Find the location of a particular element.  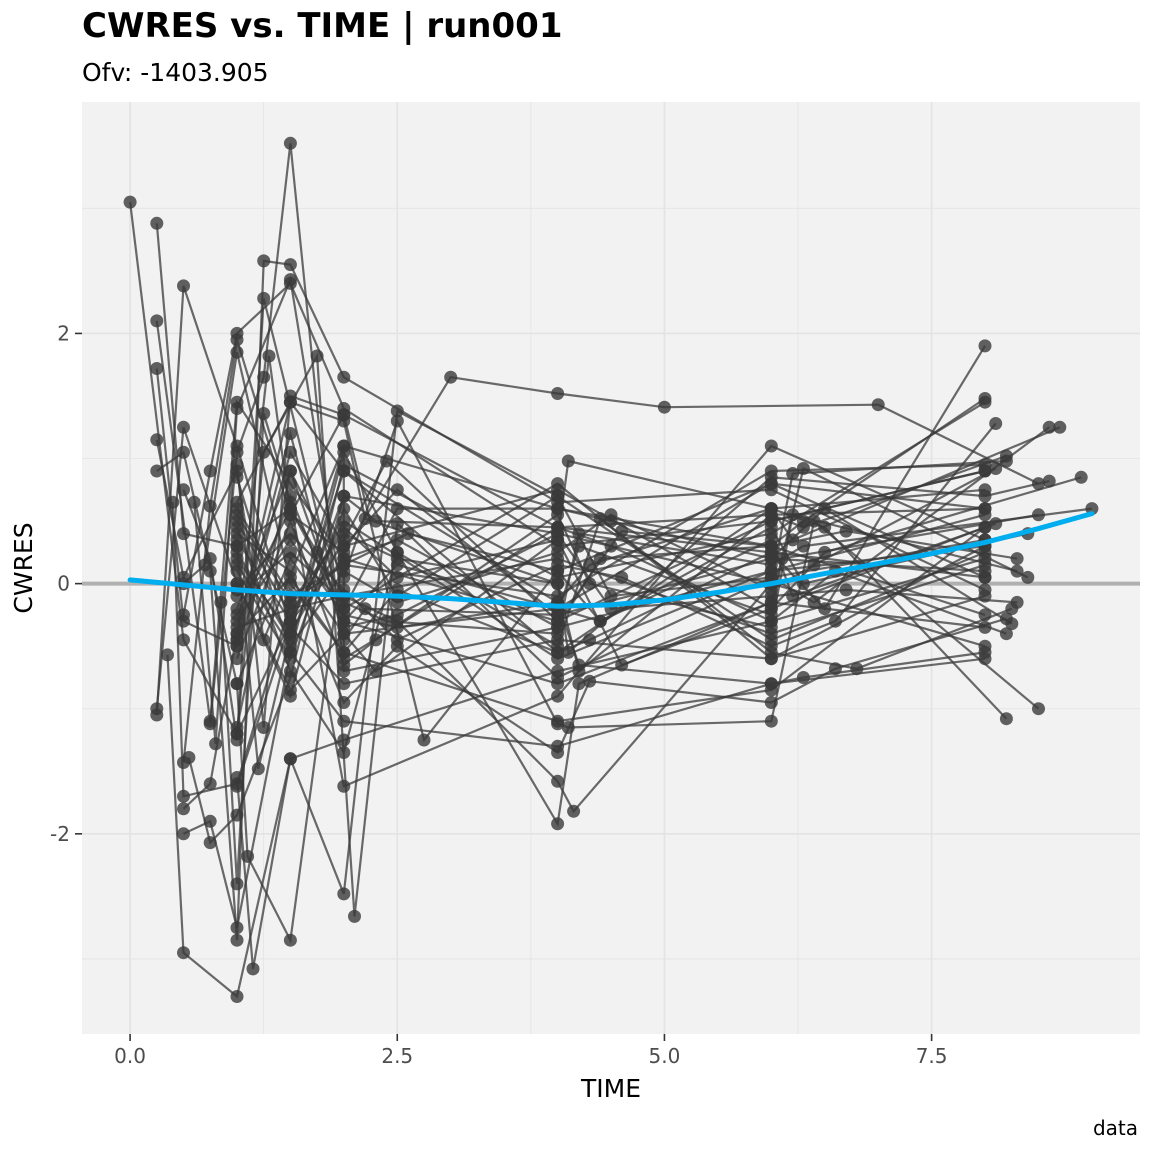

y-axis-title: CWRES is located at coordinates (23, 567).